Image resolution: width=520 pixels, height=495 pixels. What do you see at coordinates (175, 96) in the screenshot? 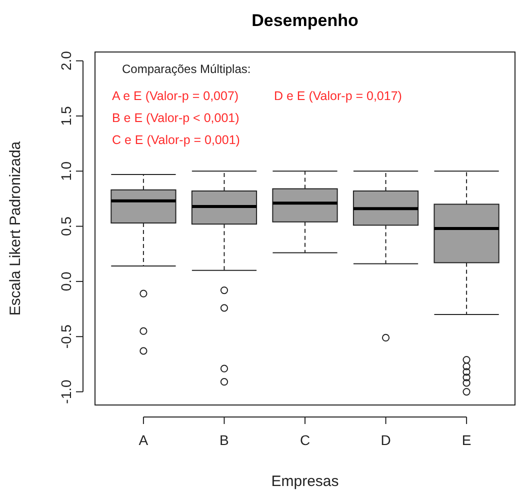
I see `annotation: A e E (Valor-p = 0,007)` at bounding box center [175, 96].